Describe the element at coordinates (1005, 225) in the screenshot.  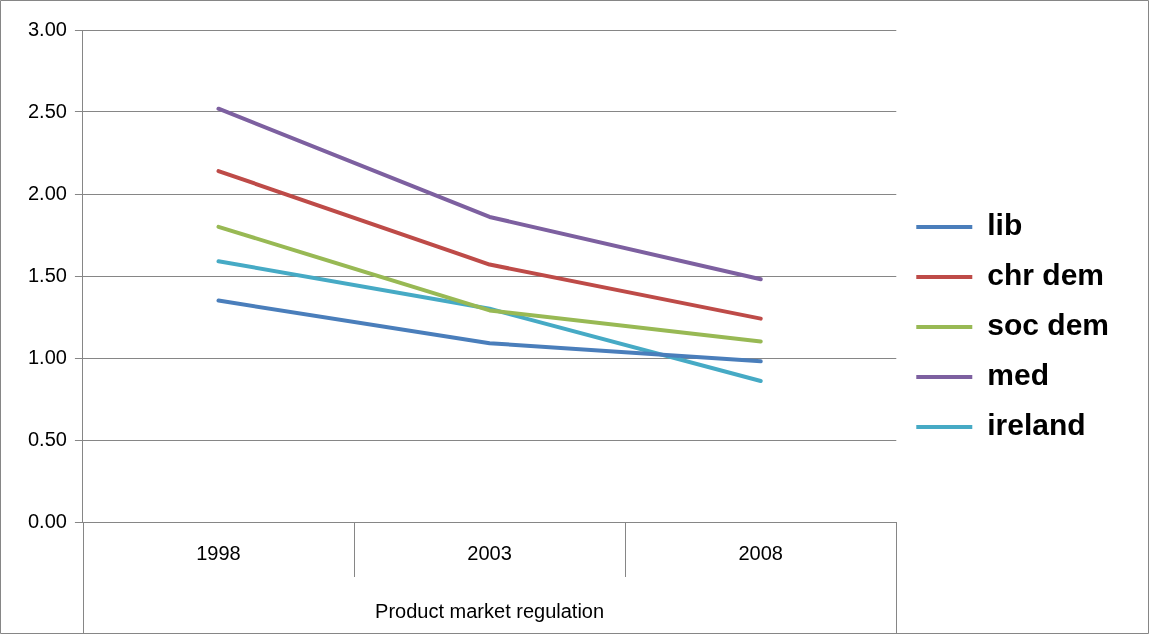
I see `legend-label: lib` at that location.